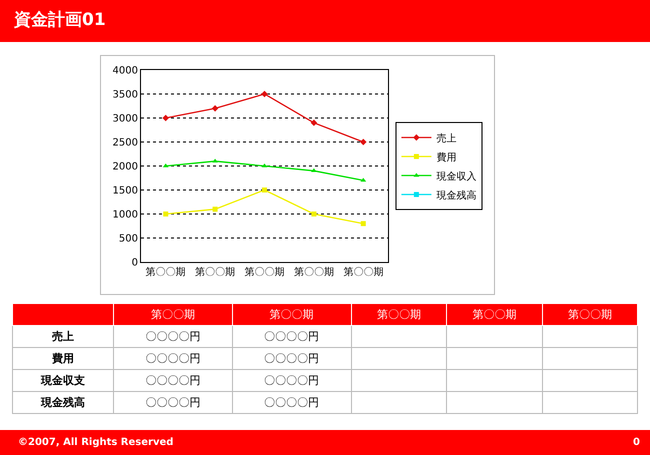  What do you see at coordinates (446, 157) in the screenshot?
I see `legend-label: 費用` at bounding box center [446, 157].